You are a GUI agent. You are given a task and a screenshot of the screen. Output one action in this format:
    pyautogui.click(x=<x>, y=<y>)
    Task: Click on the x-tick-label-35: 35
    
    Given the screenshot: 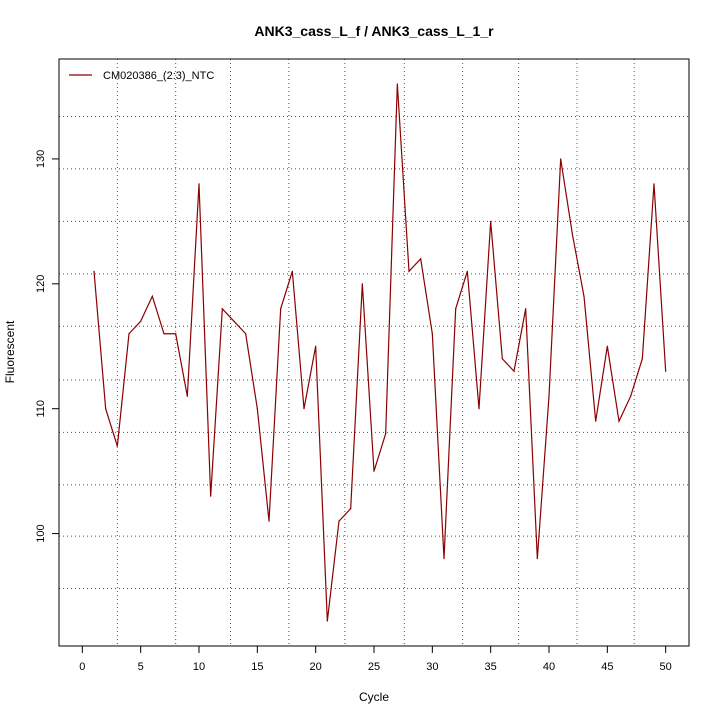 What is the action you would take?
    pyautogui.click(x=491, y=667)
    